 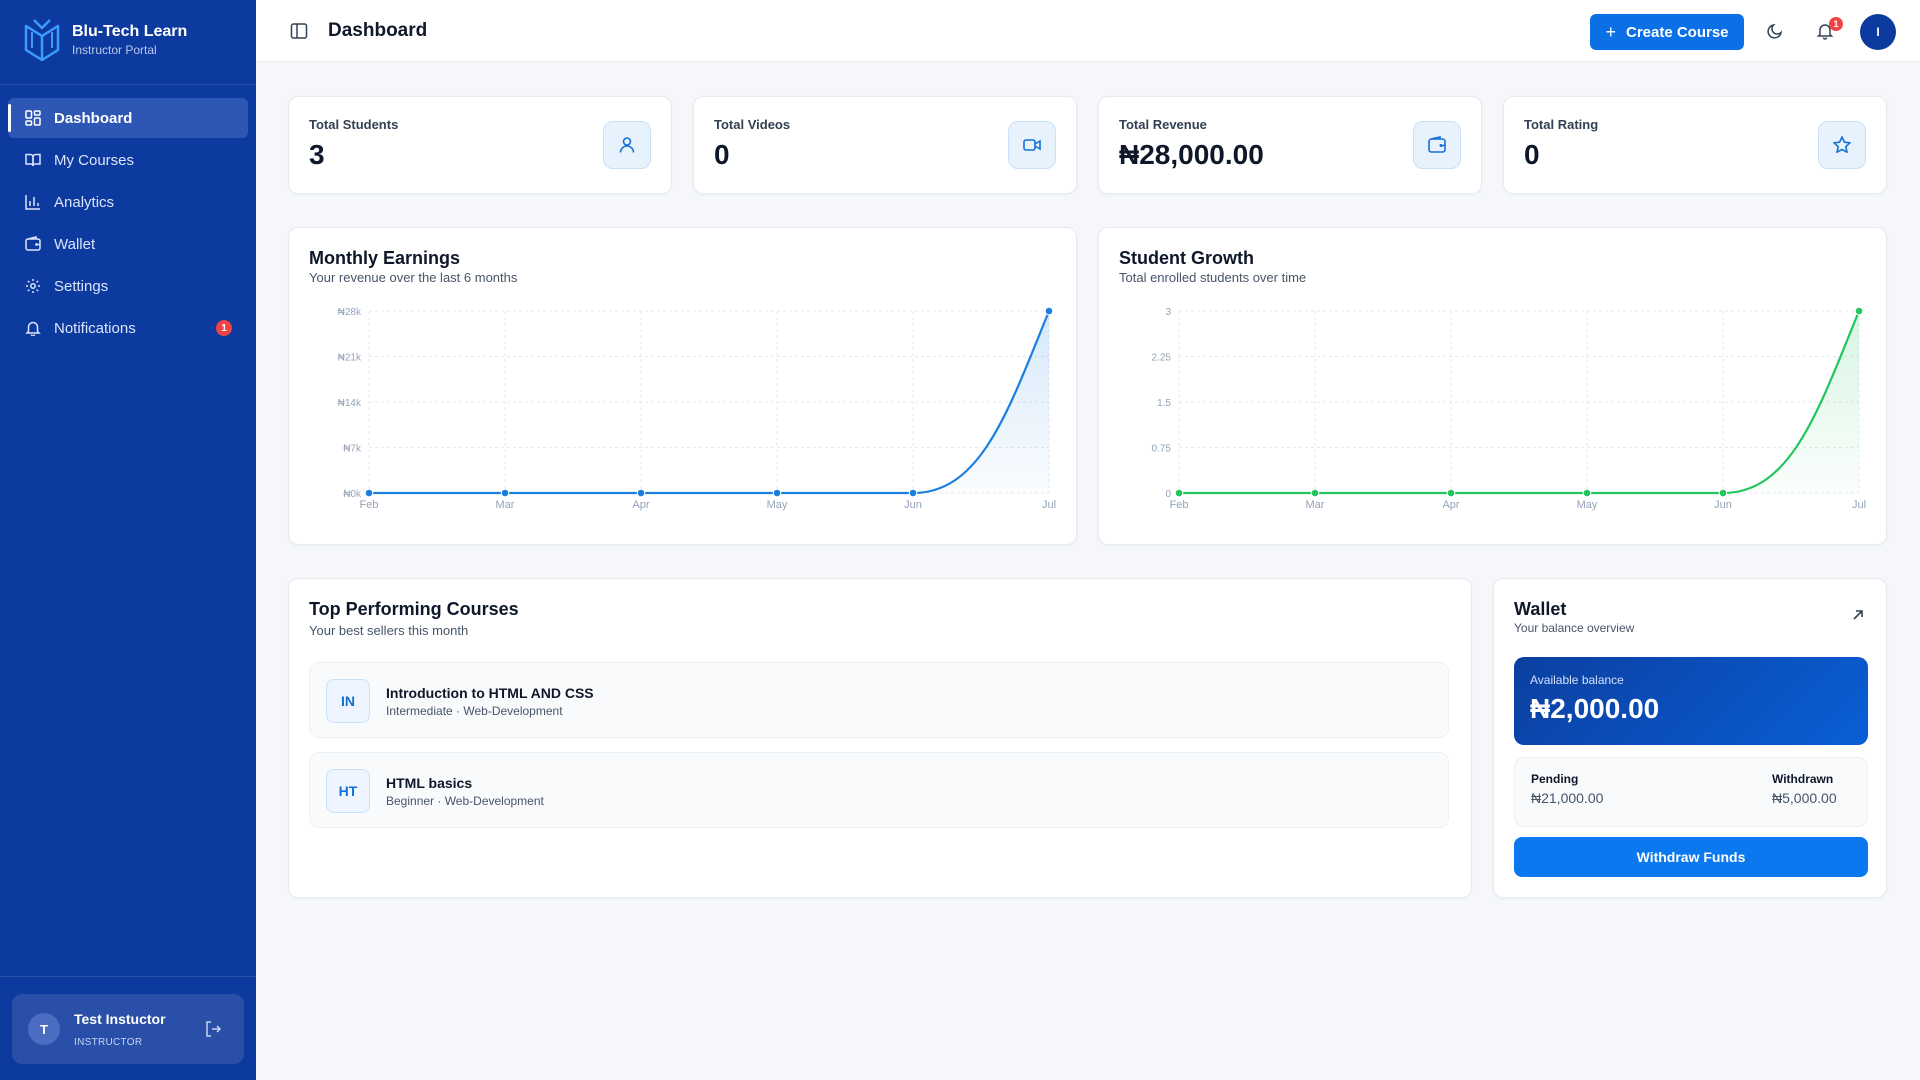 What do you see at coordinates (1186, 258) in the screenshot?
I see `chart-title: Student Growth` at bounding box center [1186, 258].